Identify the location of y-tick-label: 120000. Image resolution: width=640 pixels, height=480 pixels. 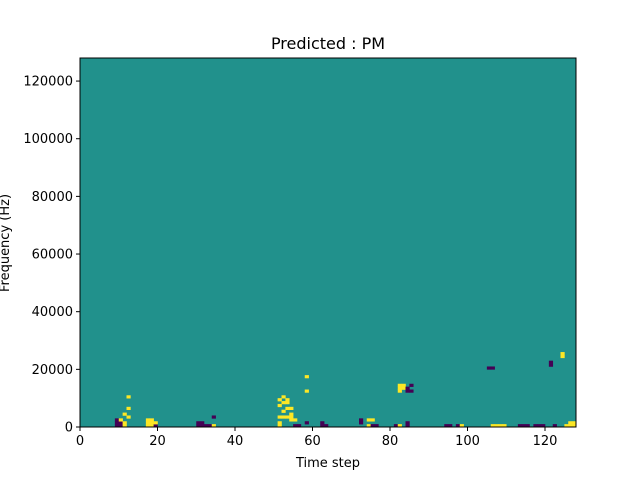
(48, 82).